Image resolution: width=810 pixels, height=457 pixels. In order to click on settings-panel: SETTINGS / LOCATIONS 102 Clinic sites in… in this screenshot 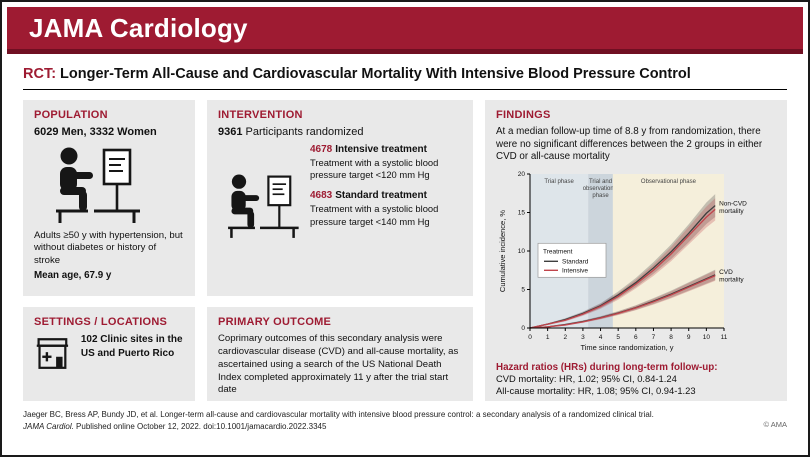, I will do `click(109, 354)`.